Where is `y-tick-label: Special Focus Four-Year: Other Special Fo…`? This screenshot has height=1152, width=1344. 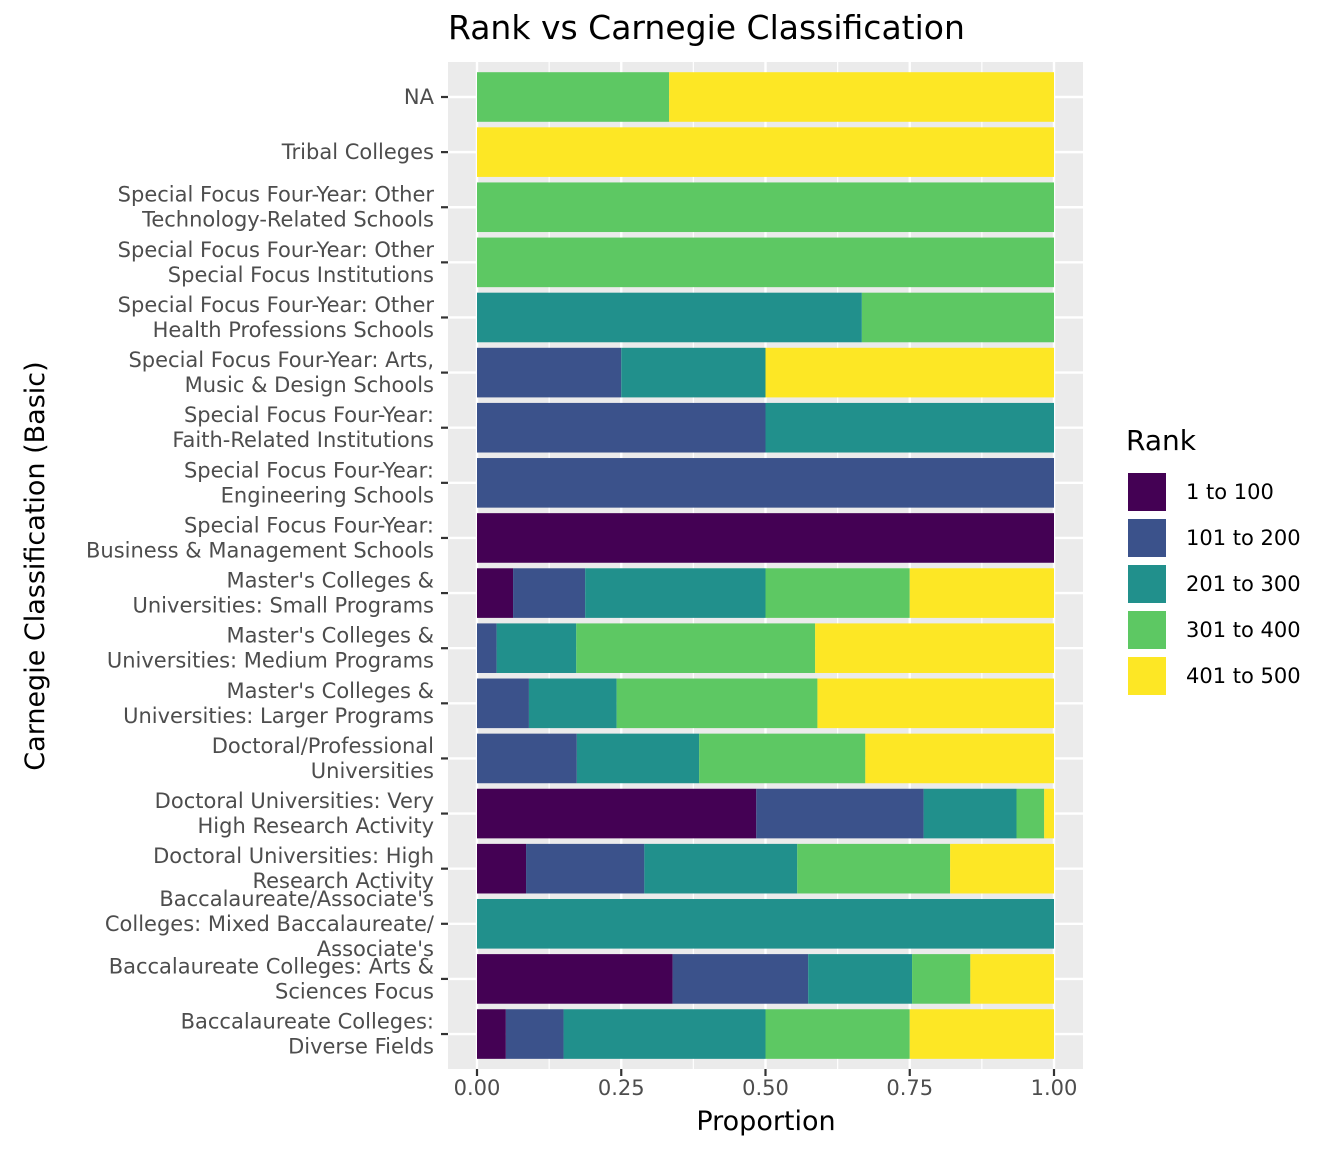 y-tick-label: Special Focus Four-Year: Other Special Fo… is located at coordinates (276, 262).